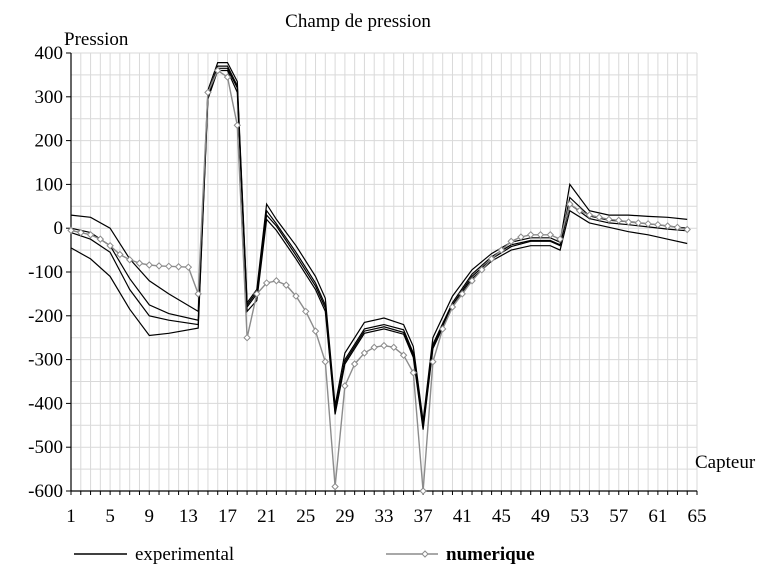 The width and height of the screenshot is (778, 576). What do you see at coordinates (45, 272) in the screenshot?
I see `y-tick-label: -100` at bounding box center [45, 272].